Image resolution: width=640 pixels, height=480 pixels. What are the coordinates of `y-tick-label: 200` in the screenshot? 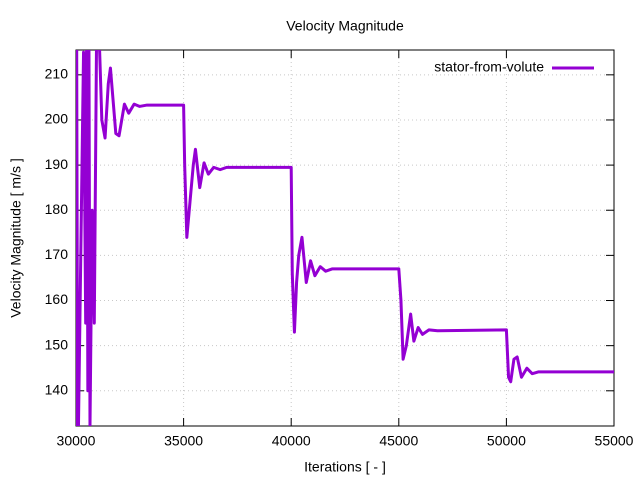 It's located at (57, 119).